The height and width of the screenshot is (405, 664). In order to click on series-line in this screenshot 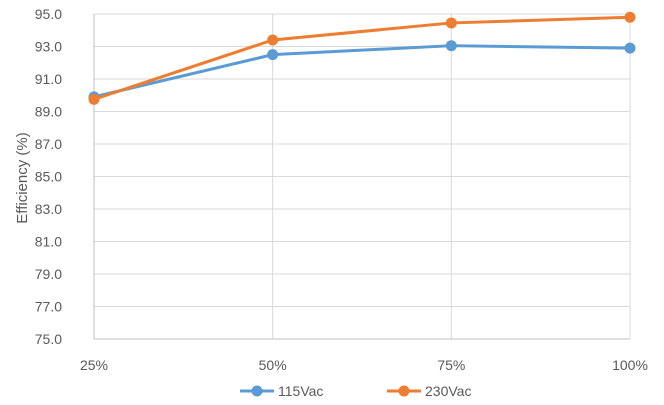, I will do `click(362, 71)`.